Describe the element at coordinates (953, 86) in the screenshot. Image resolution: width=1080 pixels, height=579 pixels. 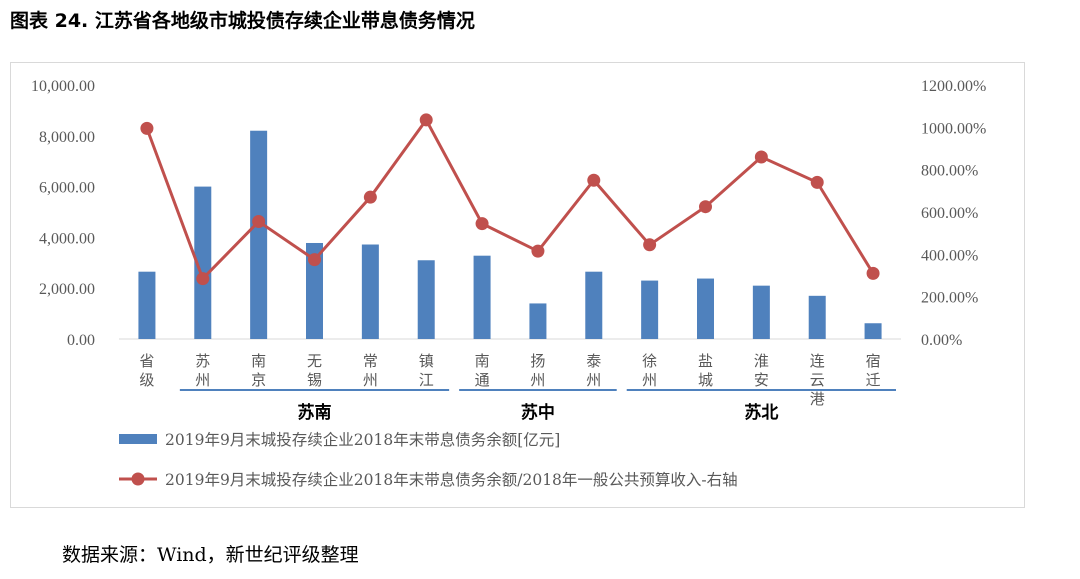
I see `right-tick-label: 1200.00%` at that location.